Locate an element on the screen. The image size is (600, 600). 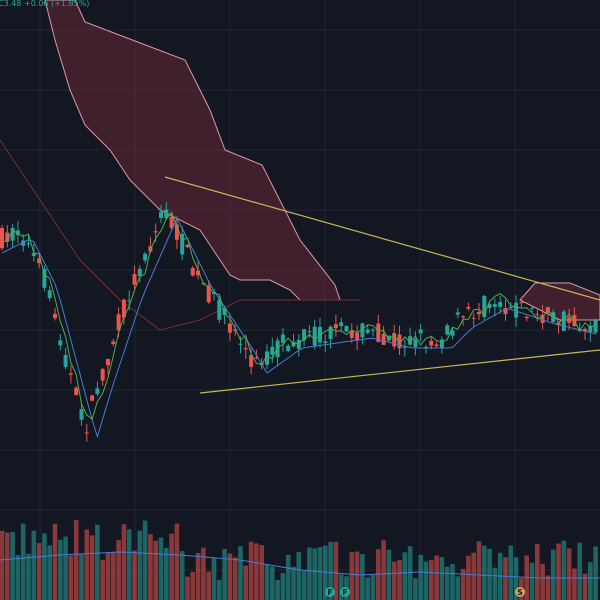
event-dot is located at coordinates (520, 592).